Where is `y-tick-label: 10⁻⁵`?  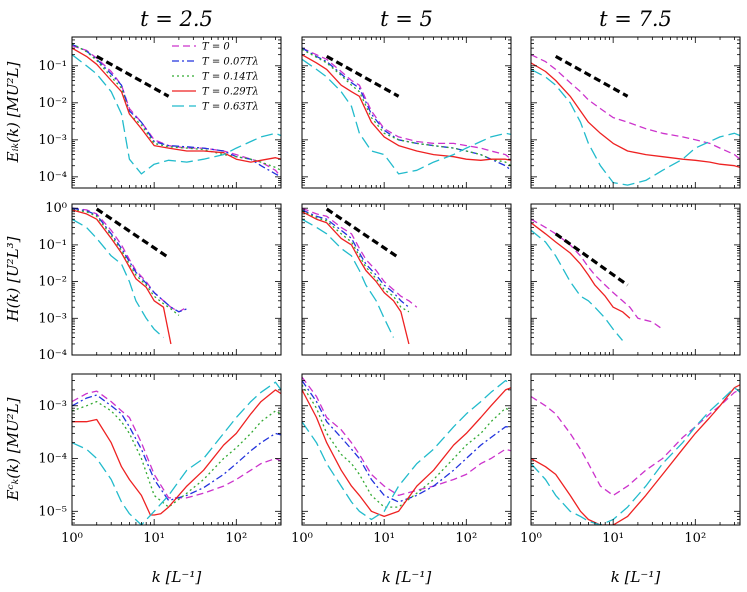 y-tick-label: 10⁻⁵ is located at coordinates (52, 511).